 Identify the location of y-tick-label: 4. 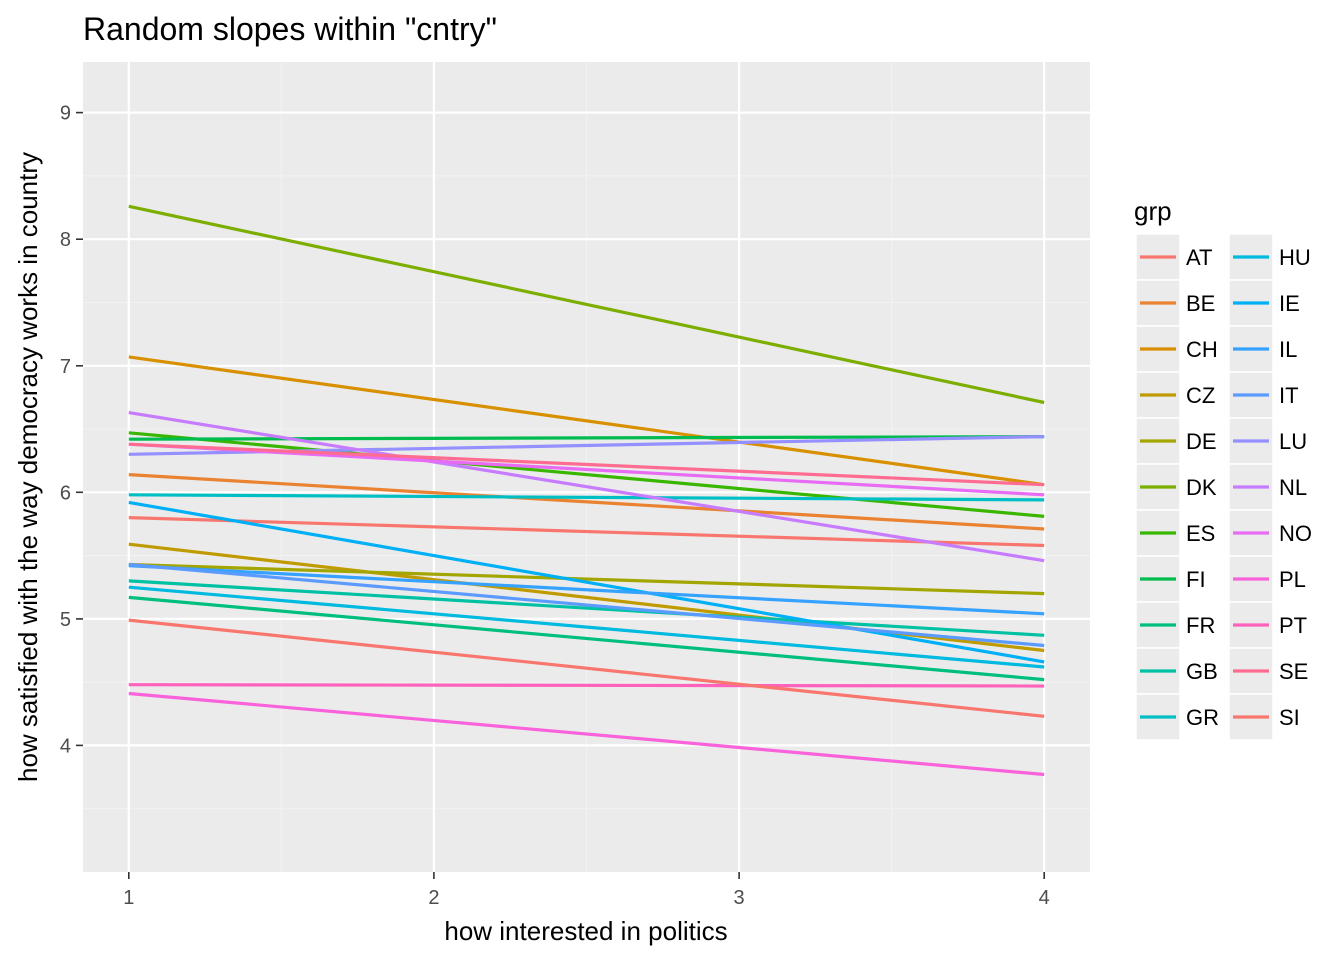
(65, 746).